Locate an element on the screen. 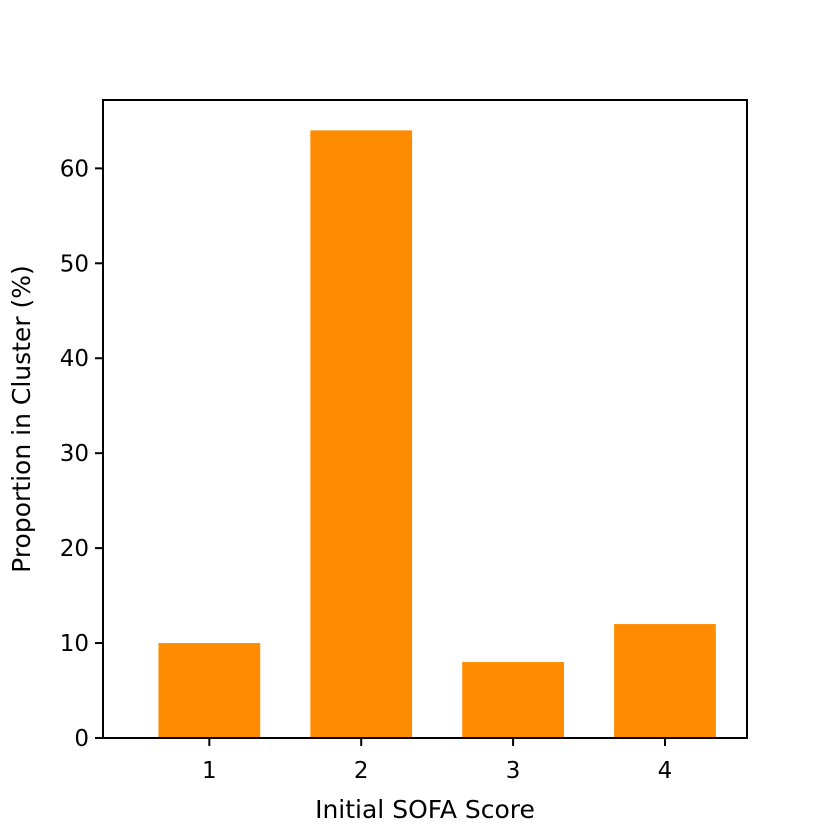  y-tick-label: 60 is located at coordinates (74, 169).